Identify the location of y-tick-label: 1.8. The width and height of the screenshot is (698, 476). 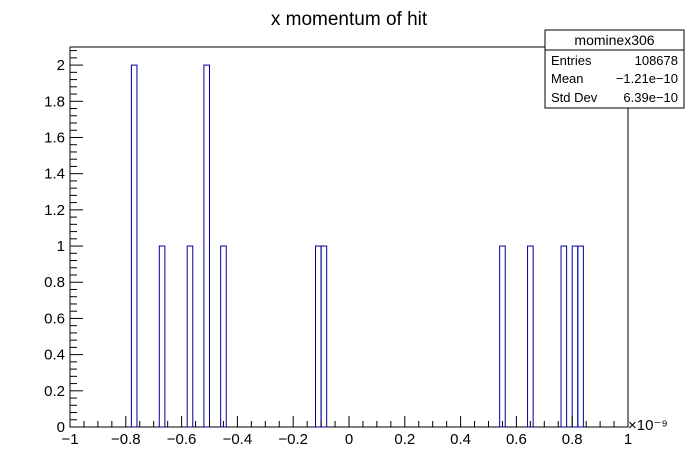
(54, 101).